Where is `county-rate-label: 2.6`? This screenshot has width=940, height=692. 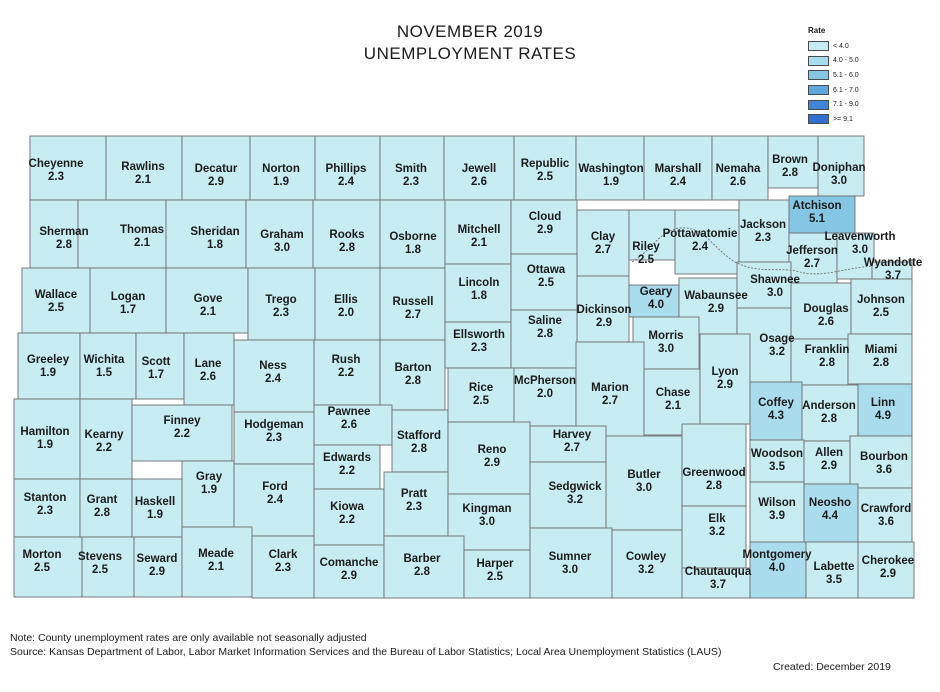 county-rate-label: 2.6 is located at coordinates (826, 322).